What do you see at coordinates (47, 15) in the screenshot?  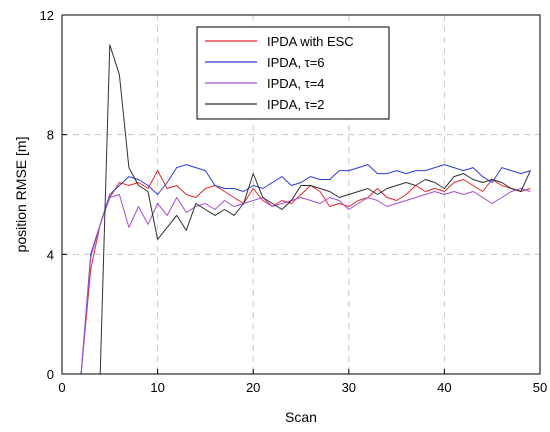 I see `y-tick-label: 12` at bounding box center [47, 15].